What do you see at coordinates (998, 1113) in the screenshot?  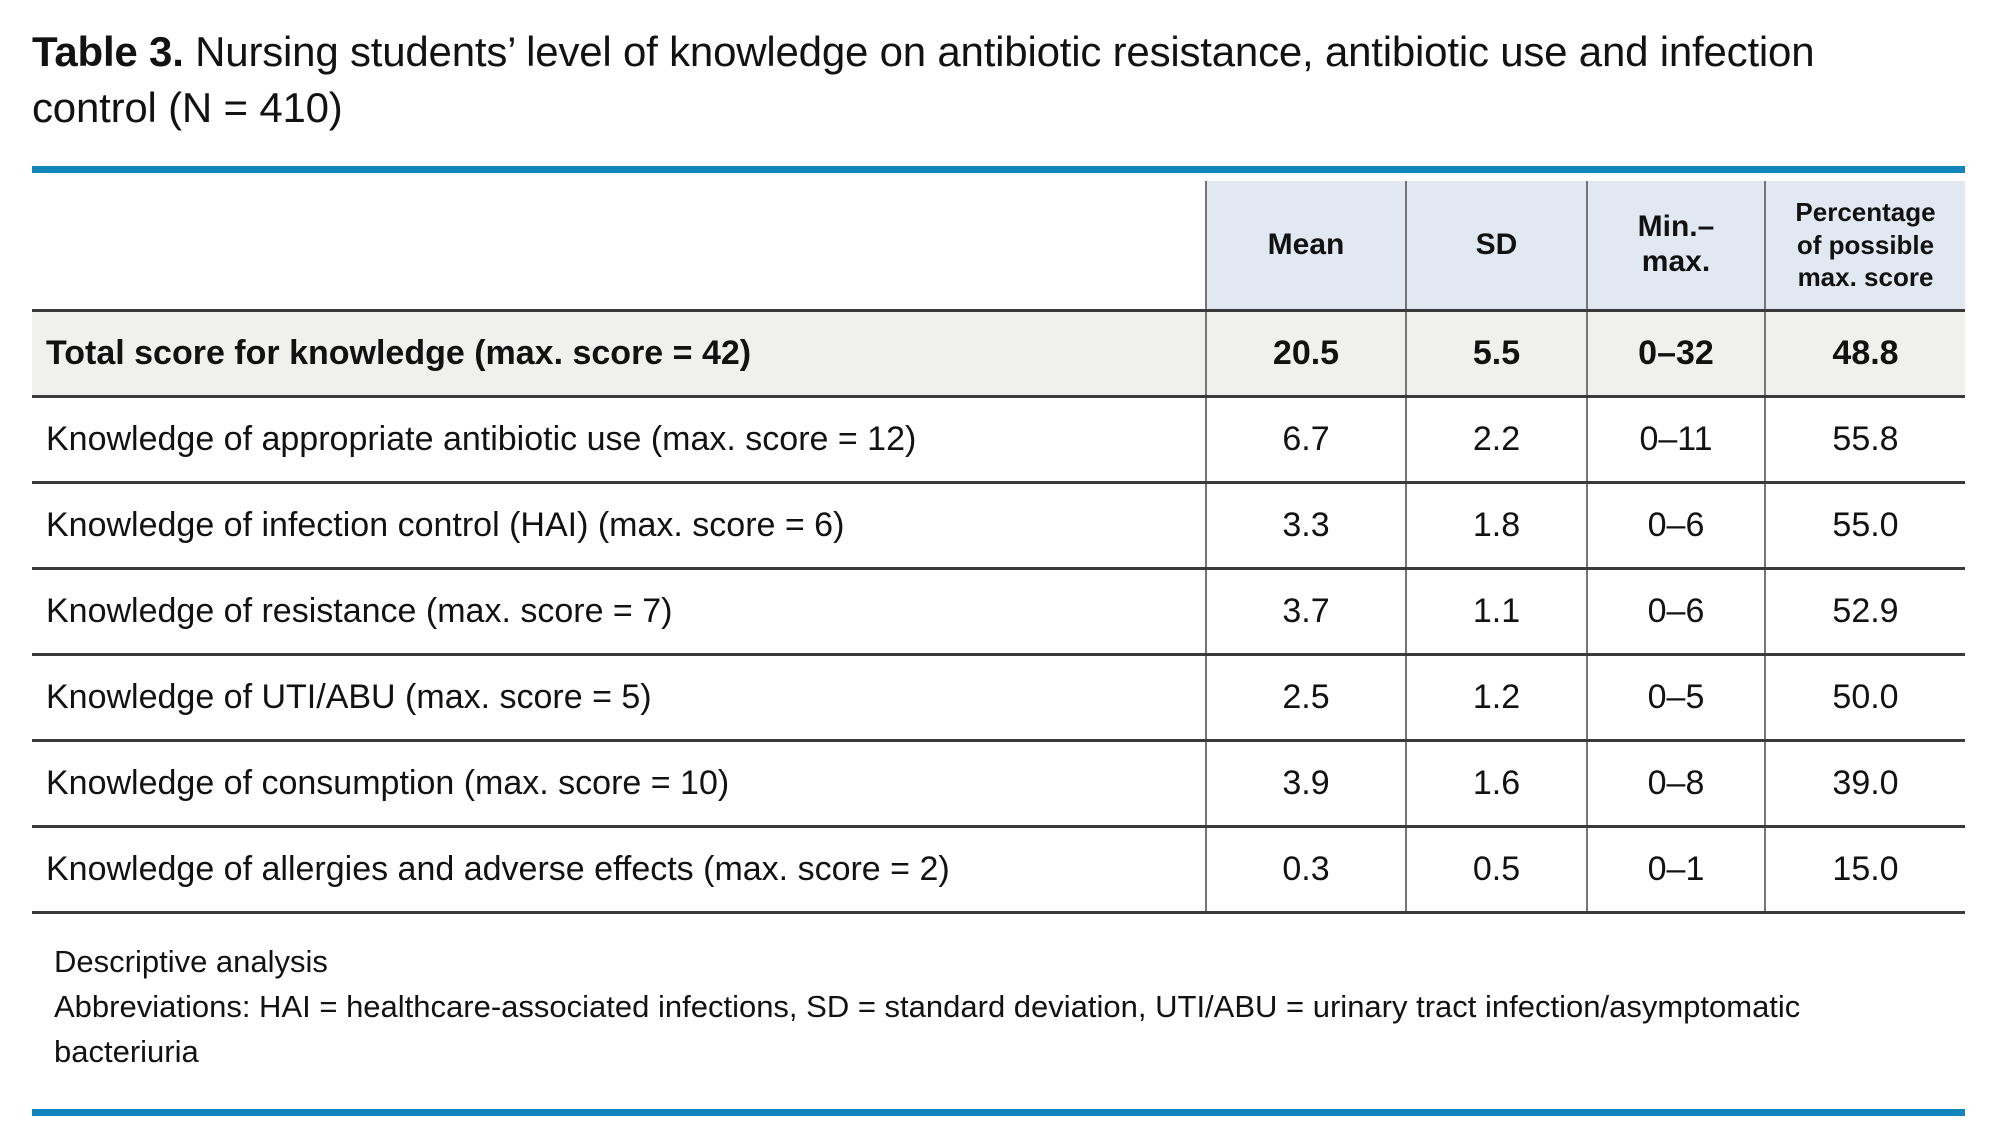 I see `bottom-rule` at bounding box center [998, 1113].